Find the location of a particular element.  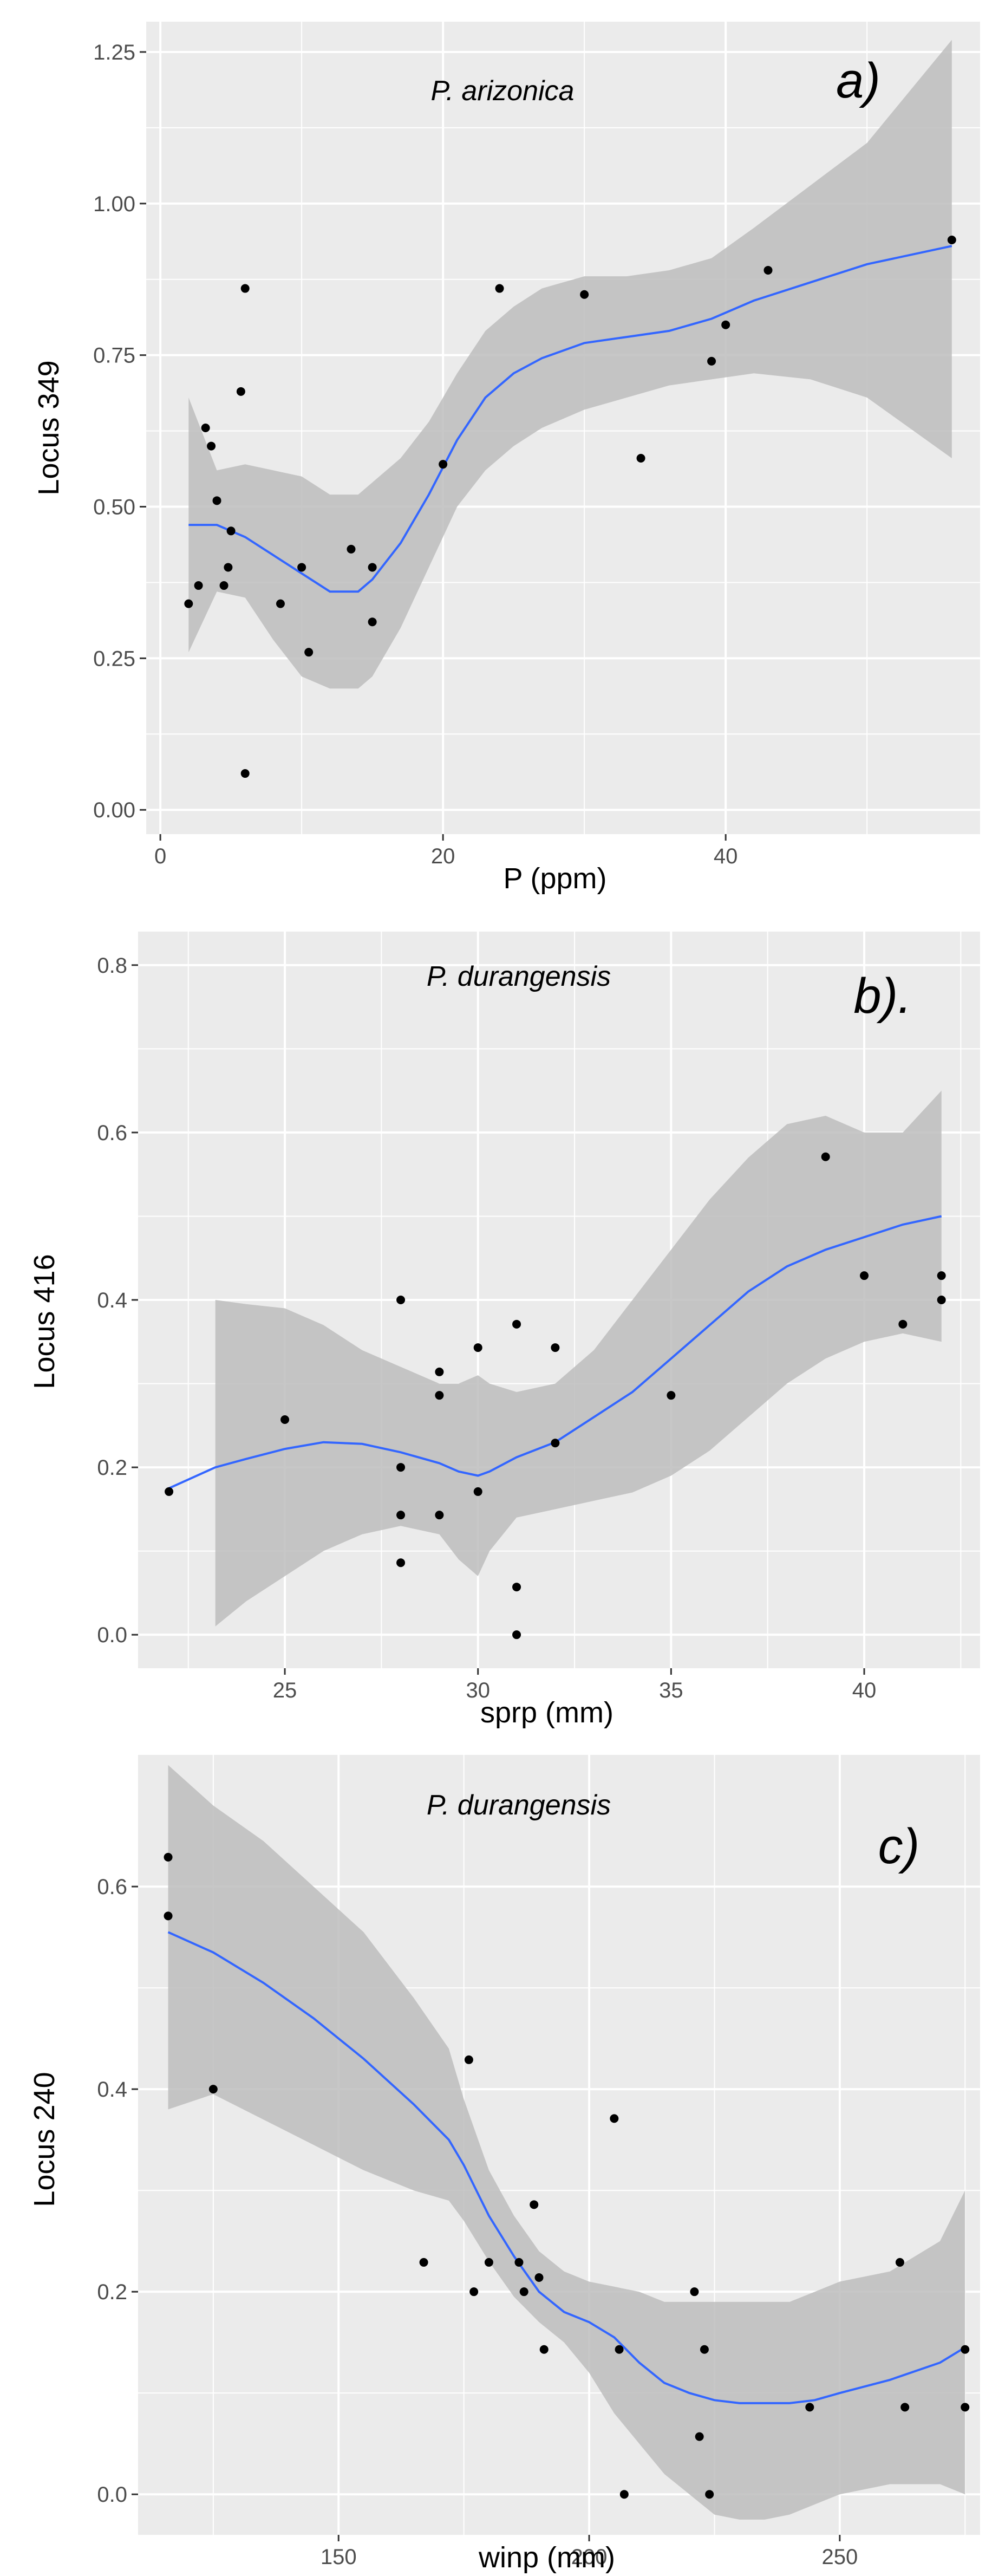

panel-c-x-tick-label: 150 is located at coordinates (339, 2557).